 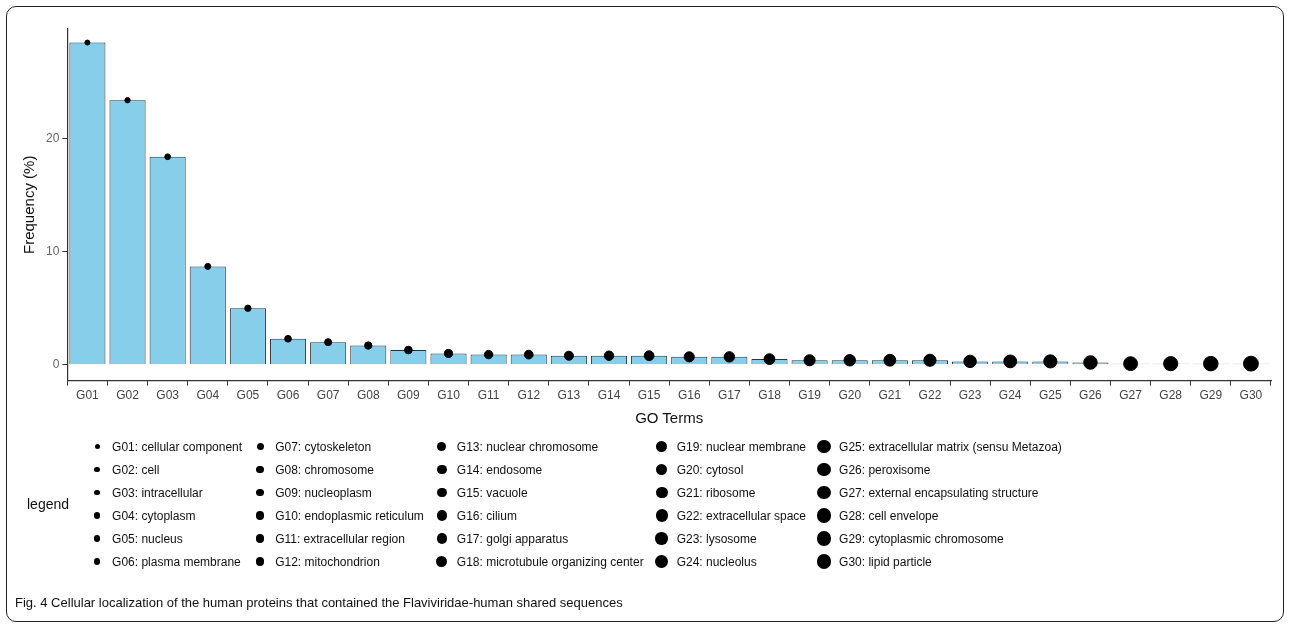 What do you see at coordinates (328, 395) in the screenshot?
I see `x-tick-label: G07` at bounding box center [328, 395].